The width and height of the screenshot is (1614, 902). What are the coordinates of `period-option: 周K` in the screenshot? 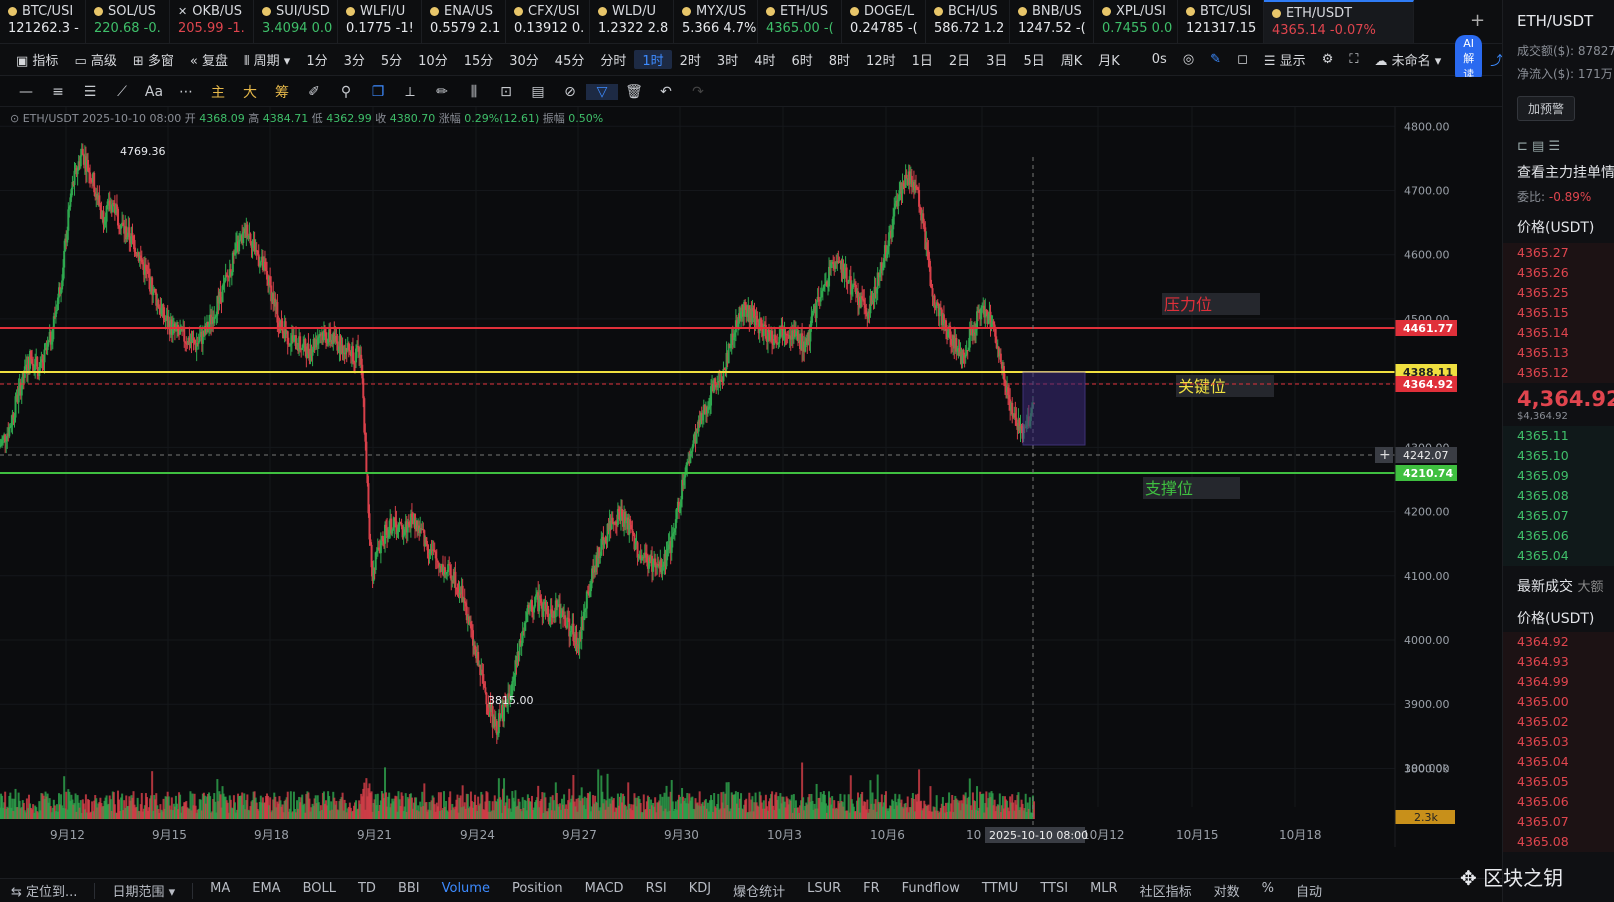 It's located at (1071, 61).